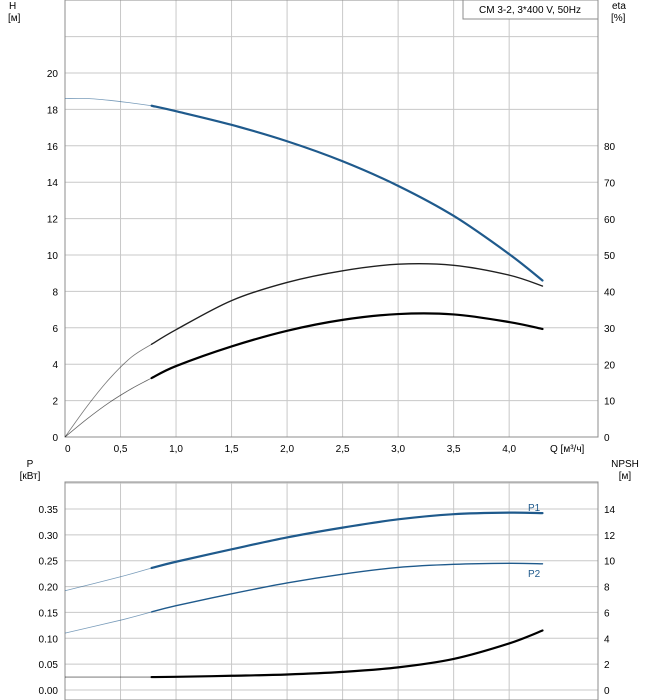 This screenshot has height=700, width=658. Describe the element at coordinates (14, 18) in the screenshot. I see `head-axis-unit: [м]` at that location.